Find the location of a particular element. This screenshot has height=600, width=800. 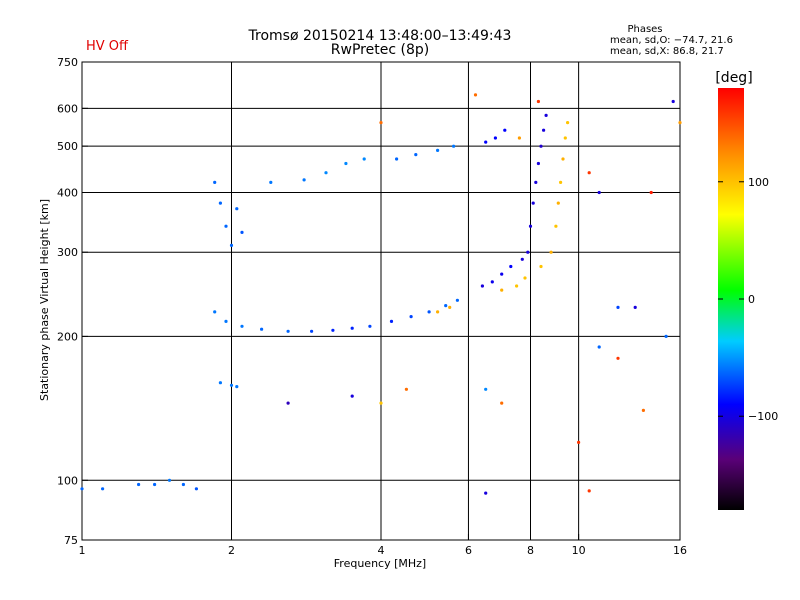

hv-status-label: HV Off is located at coordinates (107, 46).